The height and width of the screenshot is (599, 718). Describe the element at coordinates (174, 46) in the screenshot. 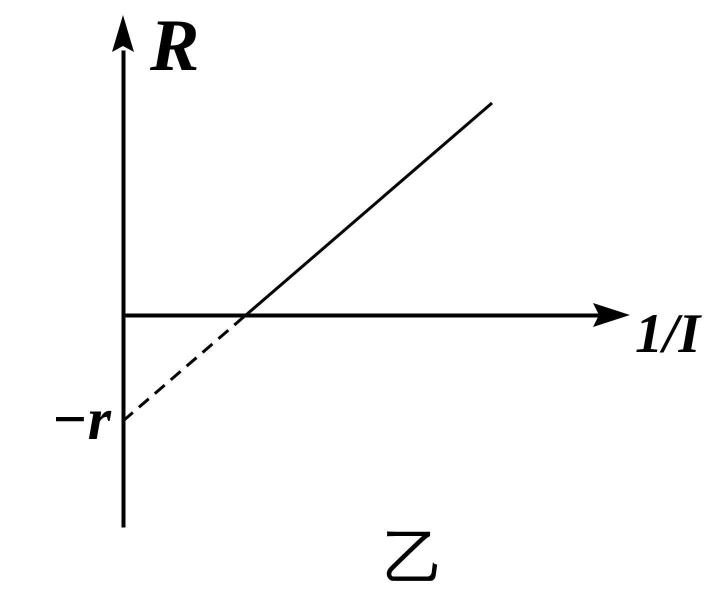

I see `y-axis-title: R` at that location.